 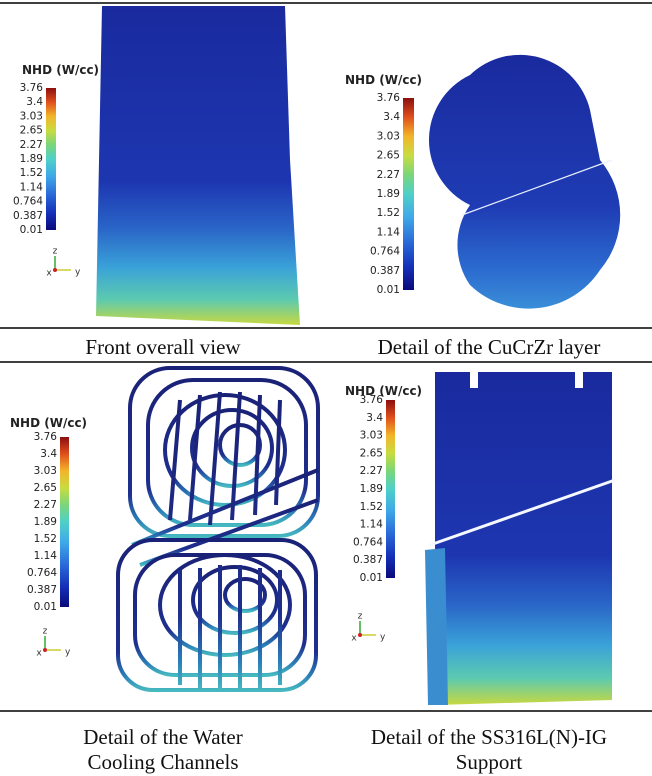 I want to click on caption: Detail of the CuCrZr layer, so click(x=489, y=347).